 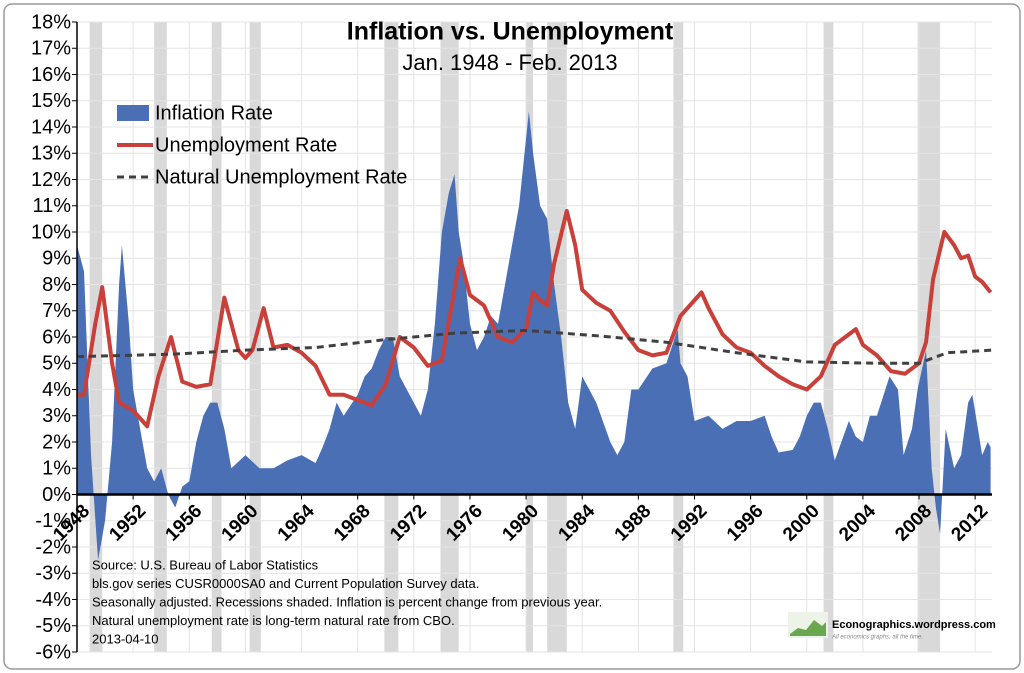 I want to click on chart-title: Inflation vs. Unemployment, so click(x=510, y=32).